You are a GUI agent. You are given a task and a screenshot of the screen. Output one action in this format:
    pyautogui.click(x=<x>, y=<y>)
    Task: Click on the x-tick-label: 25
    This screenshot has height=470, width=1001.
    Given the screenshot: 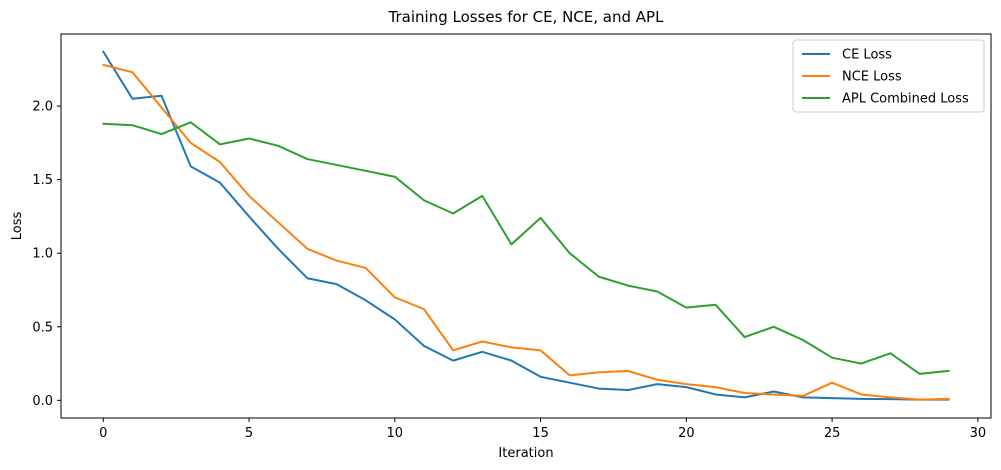 What is the action you would take?
    pyautogui.click(x=832, y=433)
    